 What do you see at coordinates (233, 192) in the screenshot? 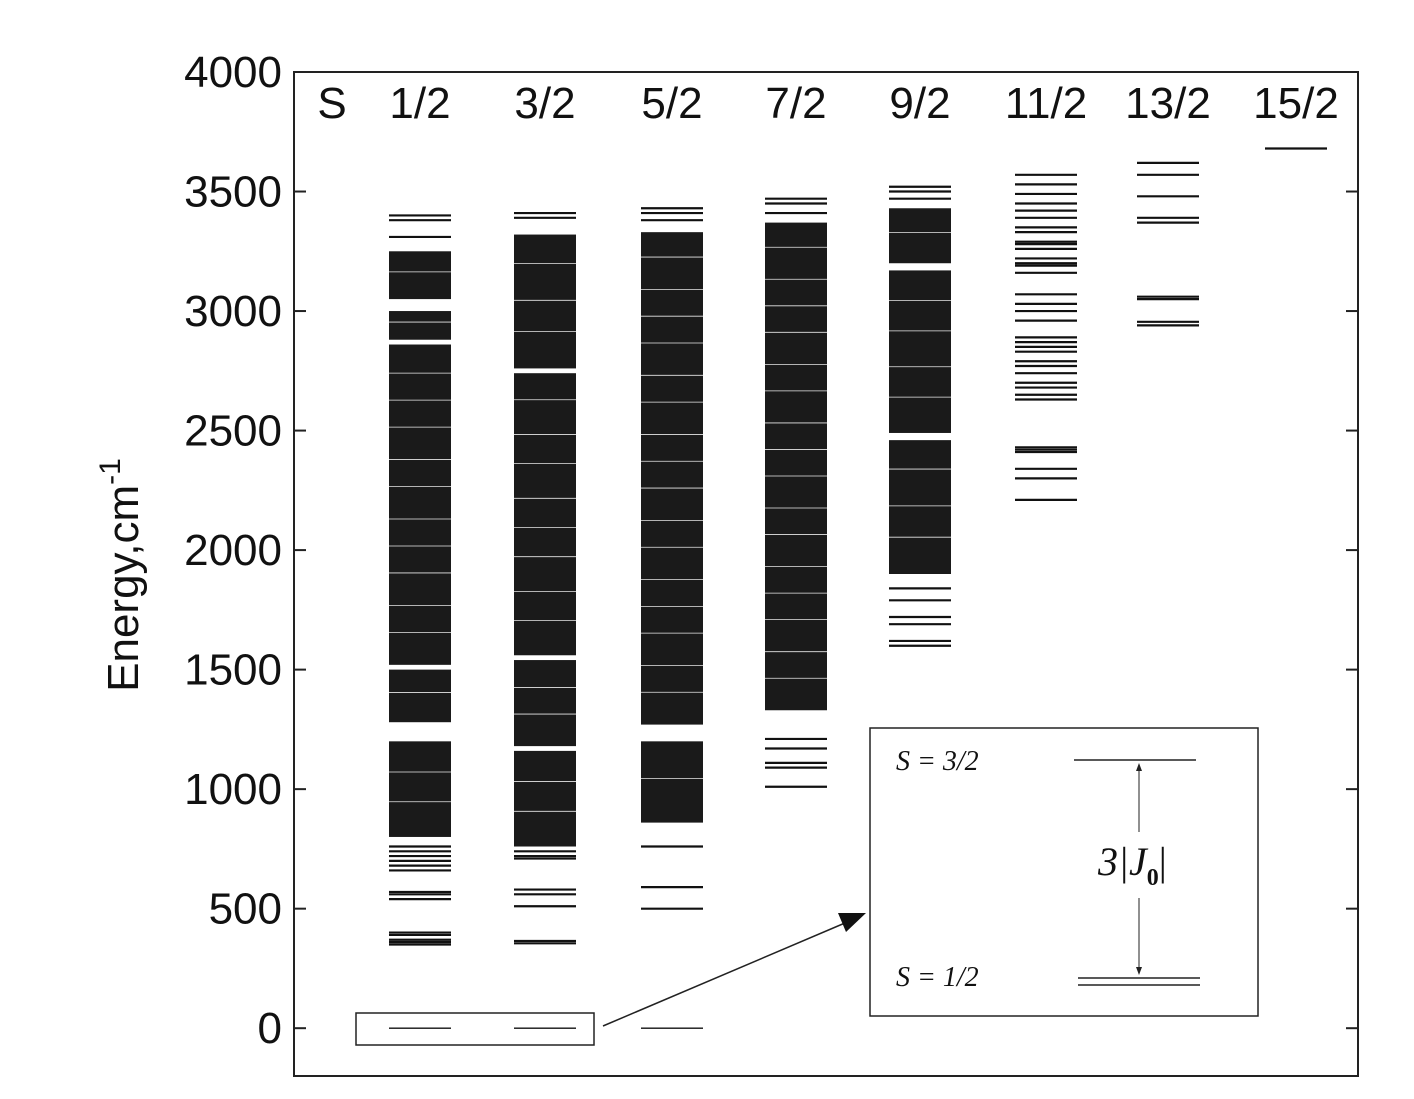
I see `y-tick-label: 3500` at bounding box center [233, 192].